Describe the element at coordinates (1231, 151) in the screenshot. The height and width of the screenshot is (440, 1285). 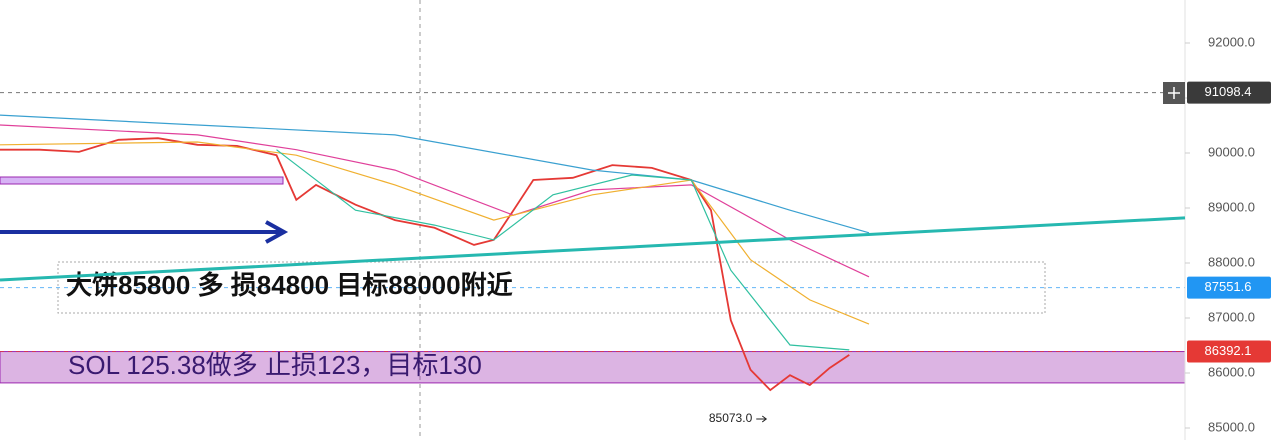
I see `y-tick-label: 90000.0` at that location.